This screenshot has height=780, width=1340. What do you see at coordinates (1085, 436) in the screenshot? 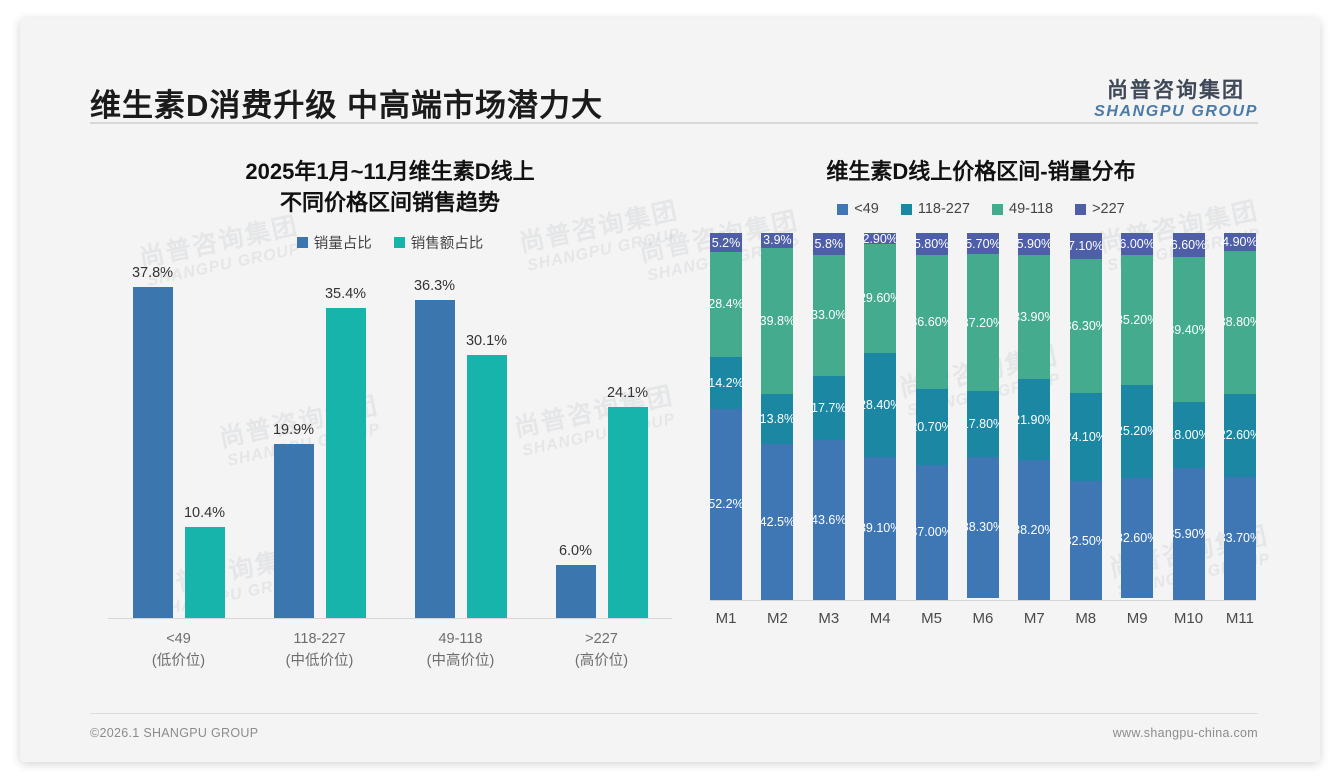
I see `stack-segment-118-227: 24.10%` at bounding box center [1085, 436].